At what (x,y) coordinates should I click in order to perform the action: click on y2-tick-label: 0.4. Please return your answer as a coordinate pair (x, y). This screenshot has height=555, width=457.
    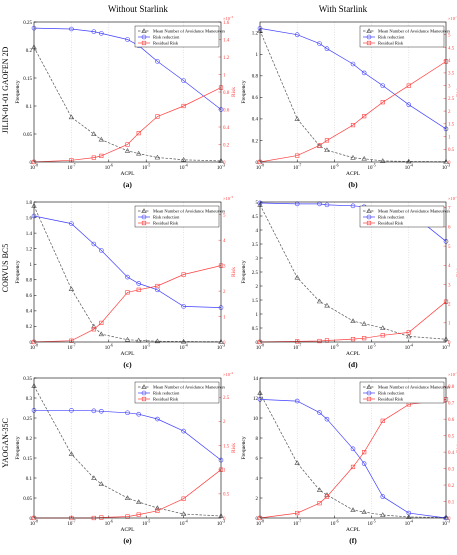
    Looking at the image, I should click on (451, 453).